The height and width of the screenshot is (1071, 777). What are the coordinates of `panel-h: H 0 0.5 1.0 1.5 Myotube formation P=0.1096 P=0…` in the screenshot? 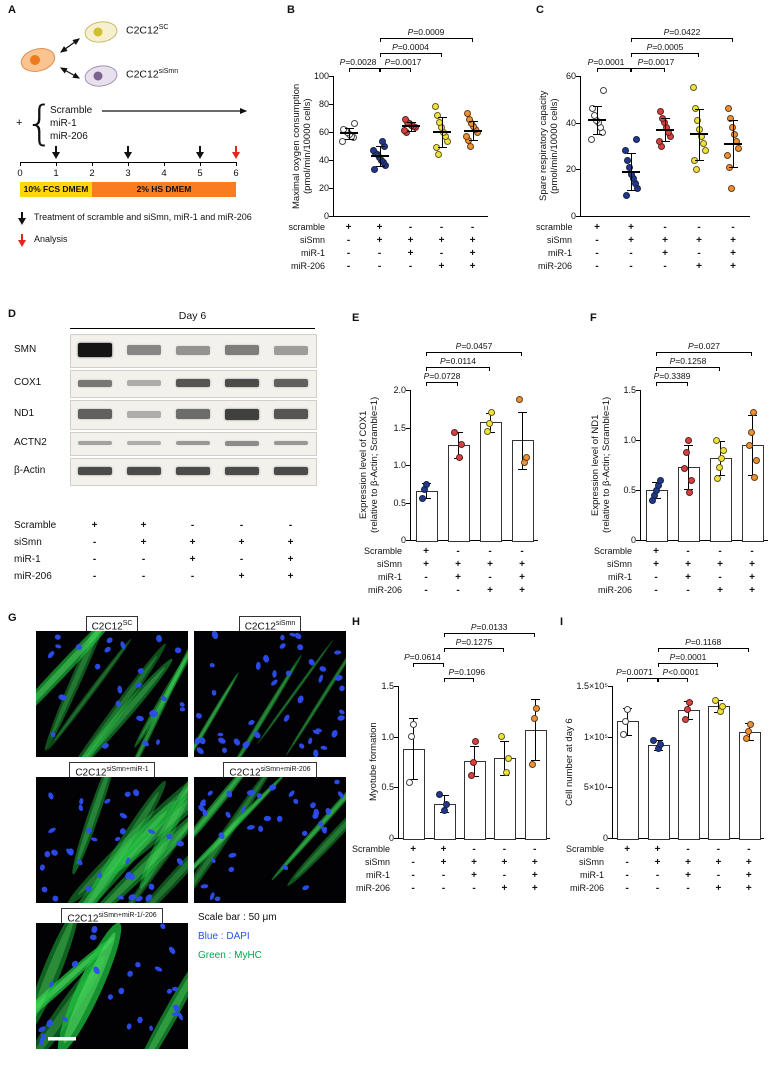 It's located at (453, 766).